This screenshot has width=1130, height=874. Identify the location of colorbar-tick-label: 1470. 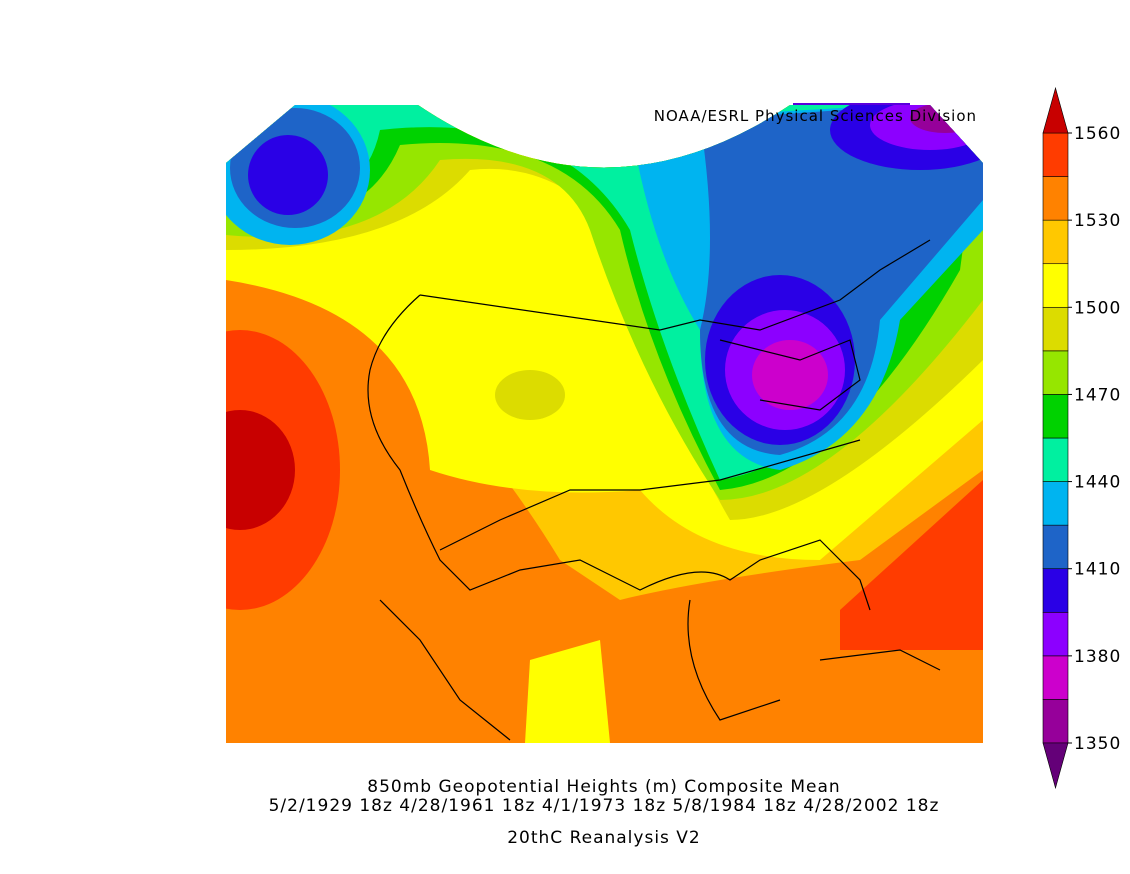
(1097, 395).